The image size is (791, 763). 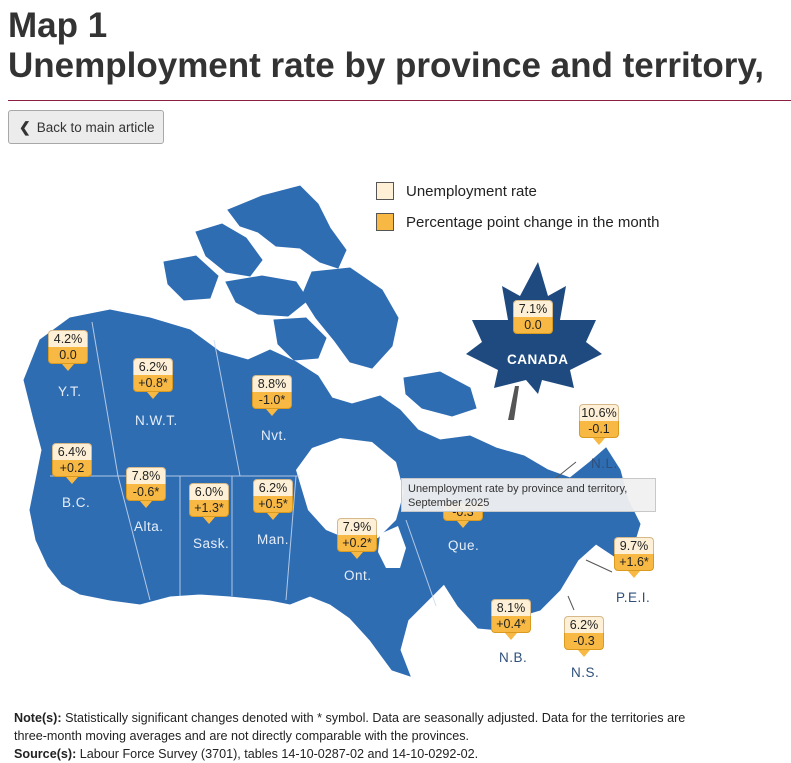 I want to click on label-alta: Alta., so click(x=149, y=526).